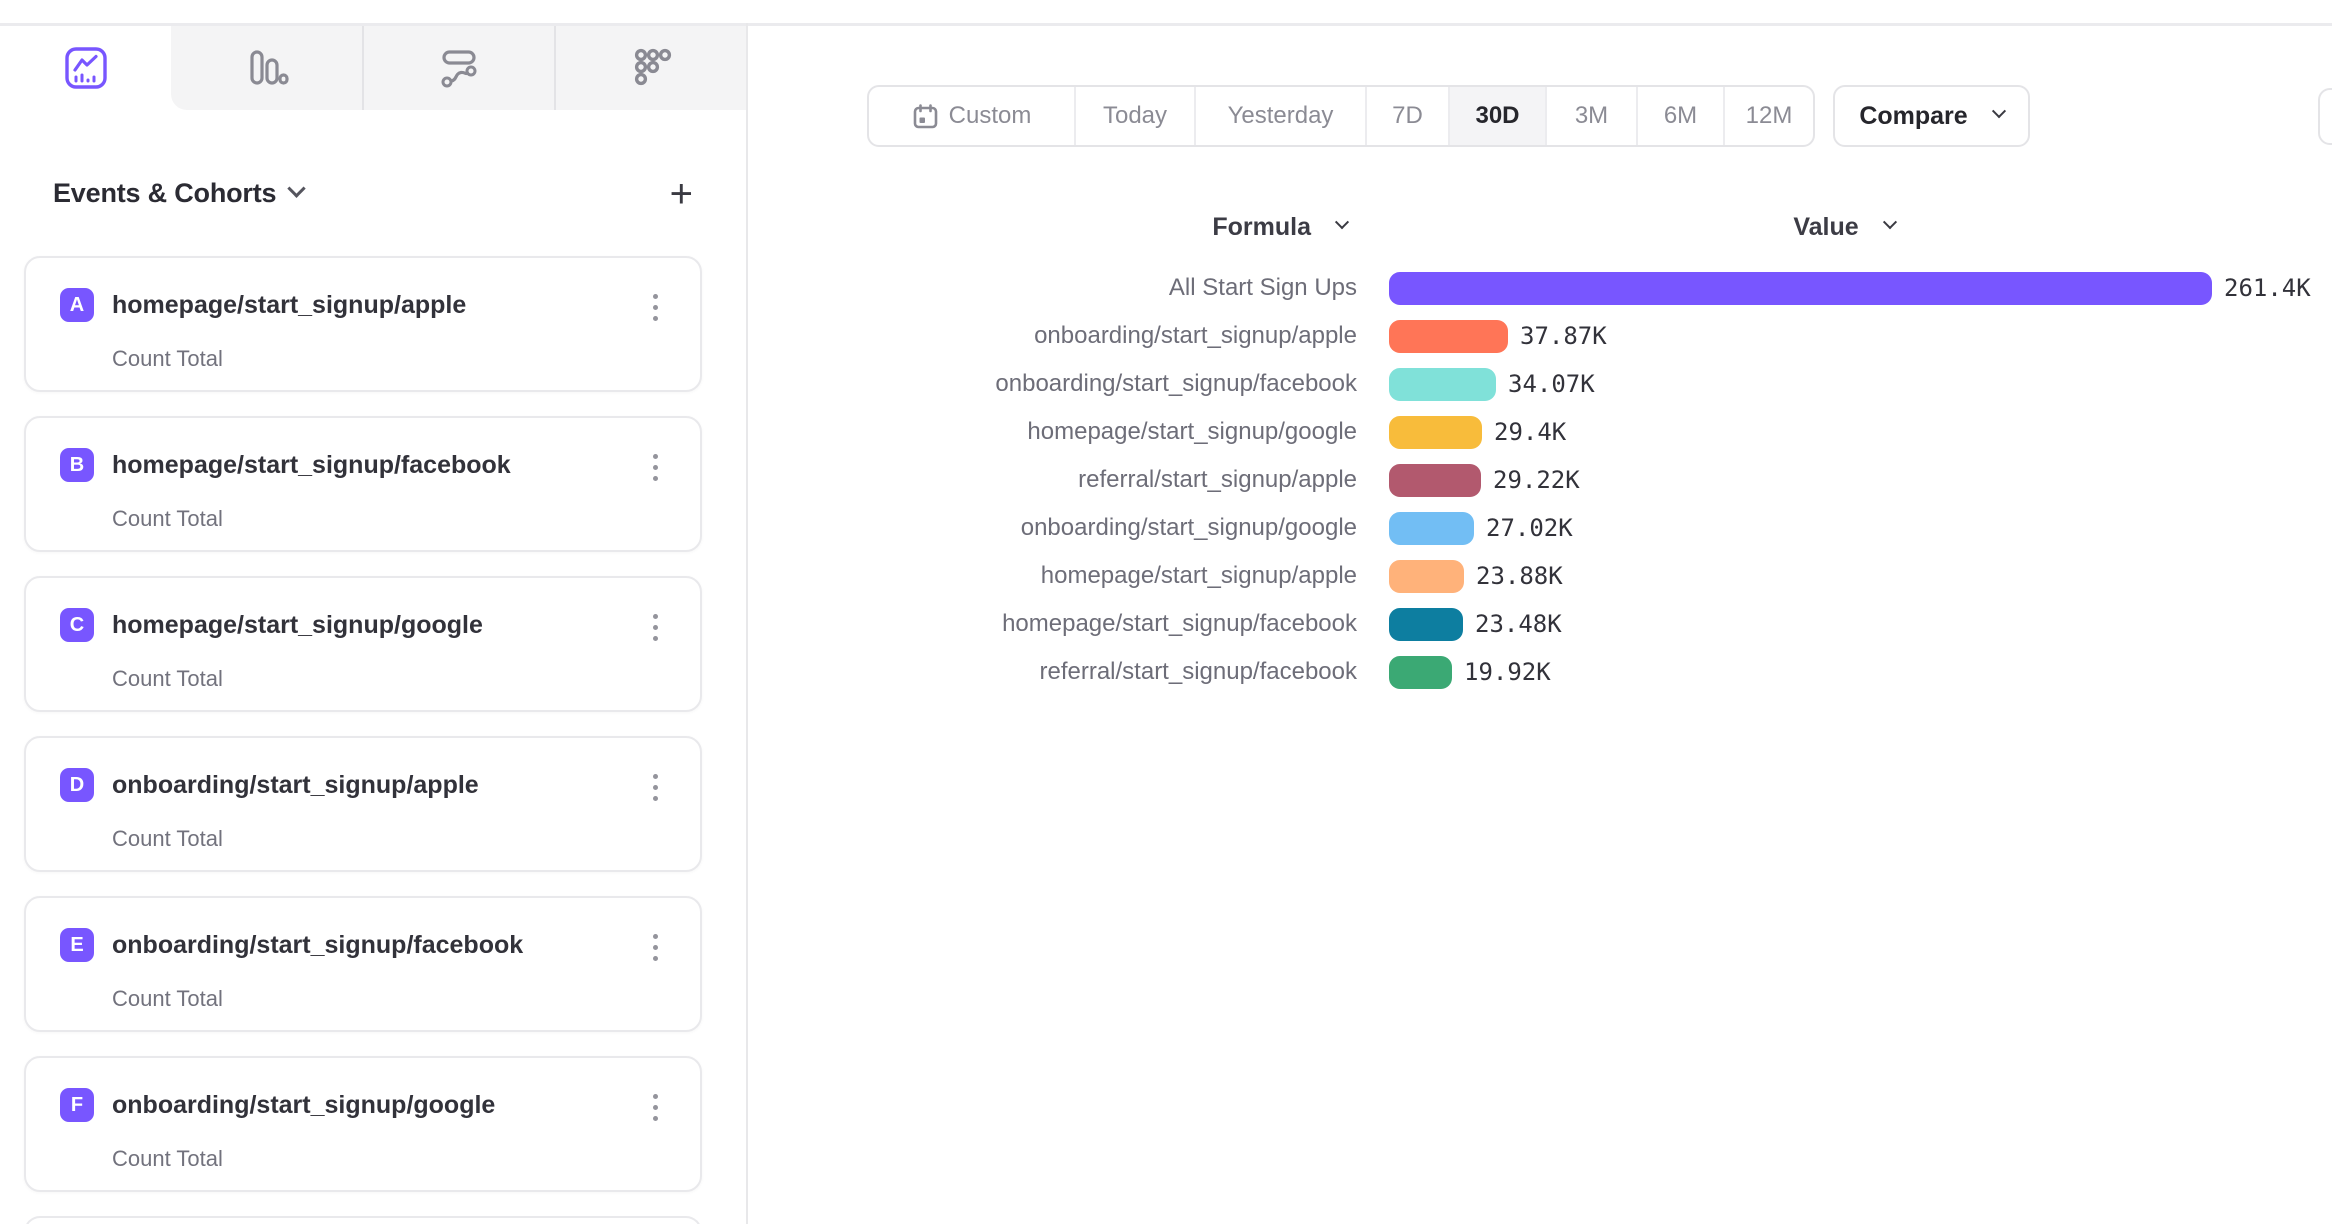 This screenshot has width=2332, height=1224. Describe the element at coordinates (318, 945) in the screenshot. I see `event-name: onboarding/start_signup/facebook` at that location.